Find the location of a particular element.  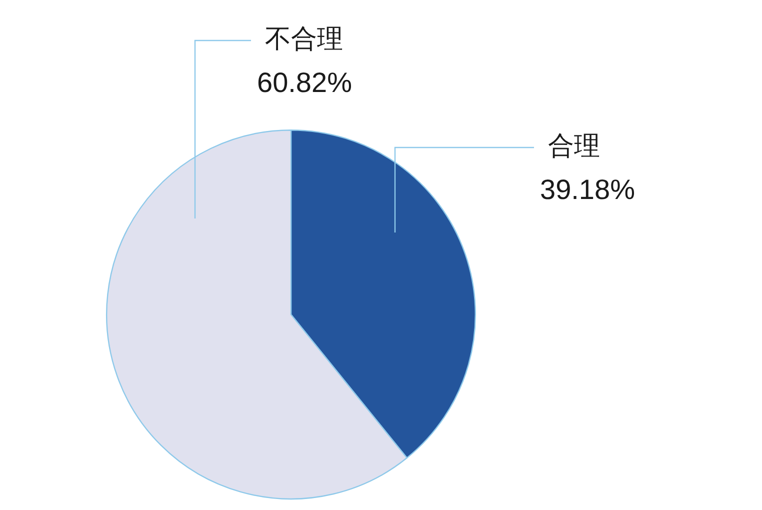

slice-label: 不合理 is located at coordinates (304, 39).